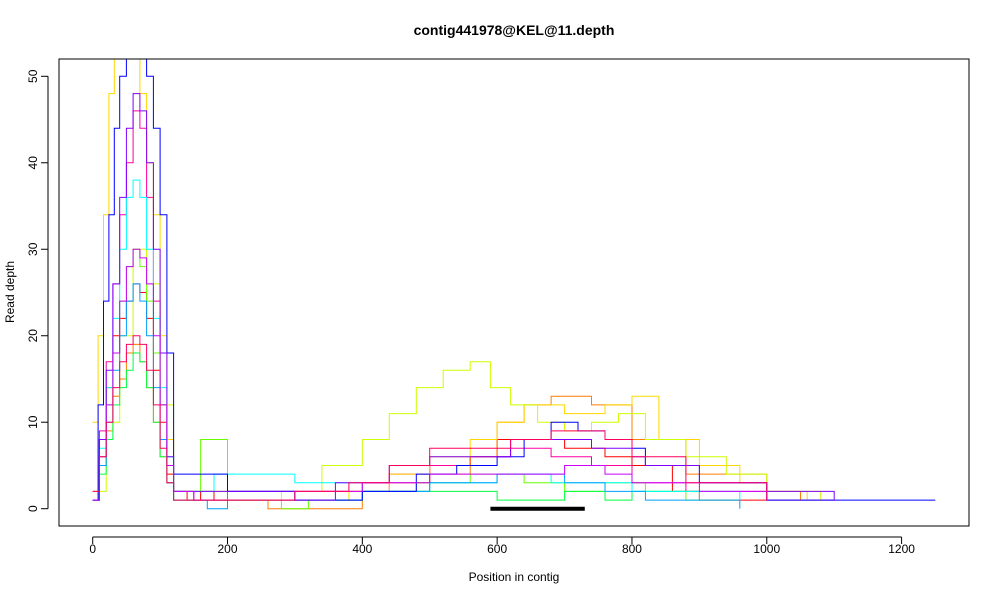 The image size is (1000, 600). I want to click on x-axis: 0 200 400 600 800 1000 1200, so click(502, 546).